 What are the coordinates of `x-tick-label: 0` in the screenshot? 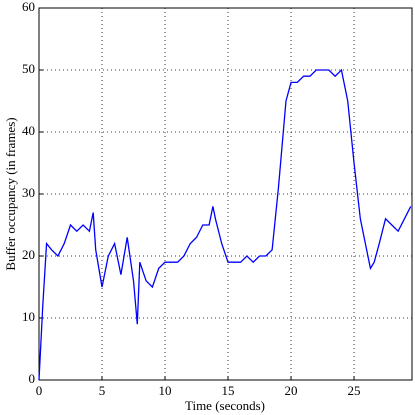 It's located at (39, 390).